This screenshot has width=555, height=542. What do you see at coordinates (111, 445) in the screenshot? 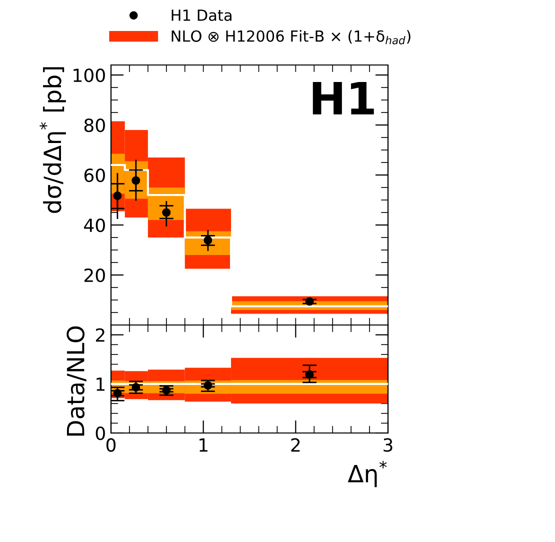
I see `x-tick-label: 0` at bounding box center [111, 445].